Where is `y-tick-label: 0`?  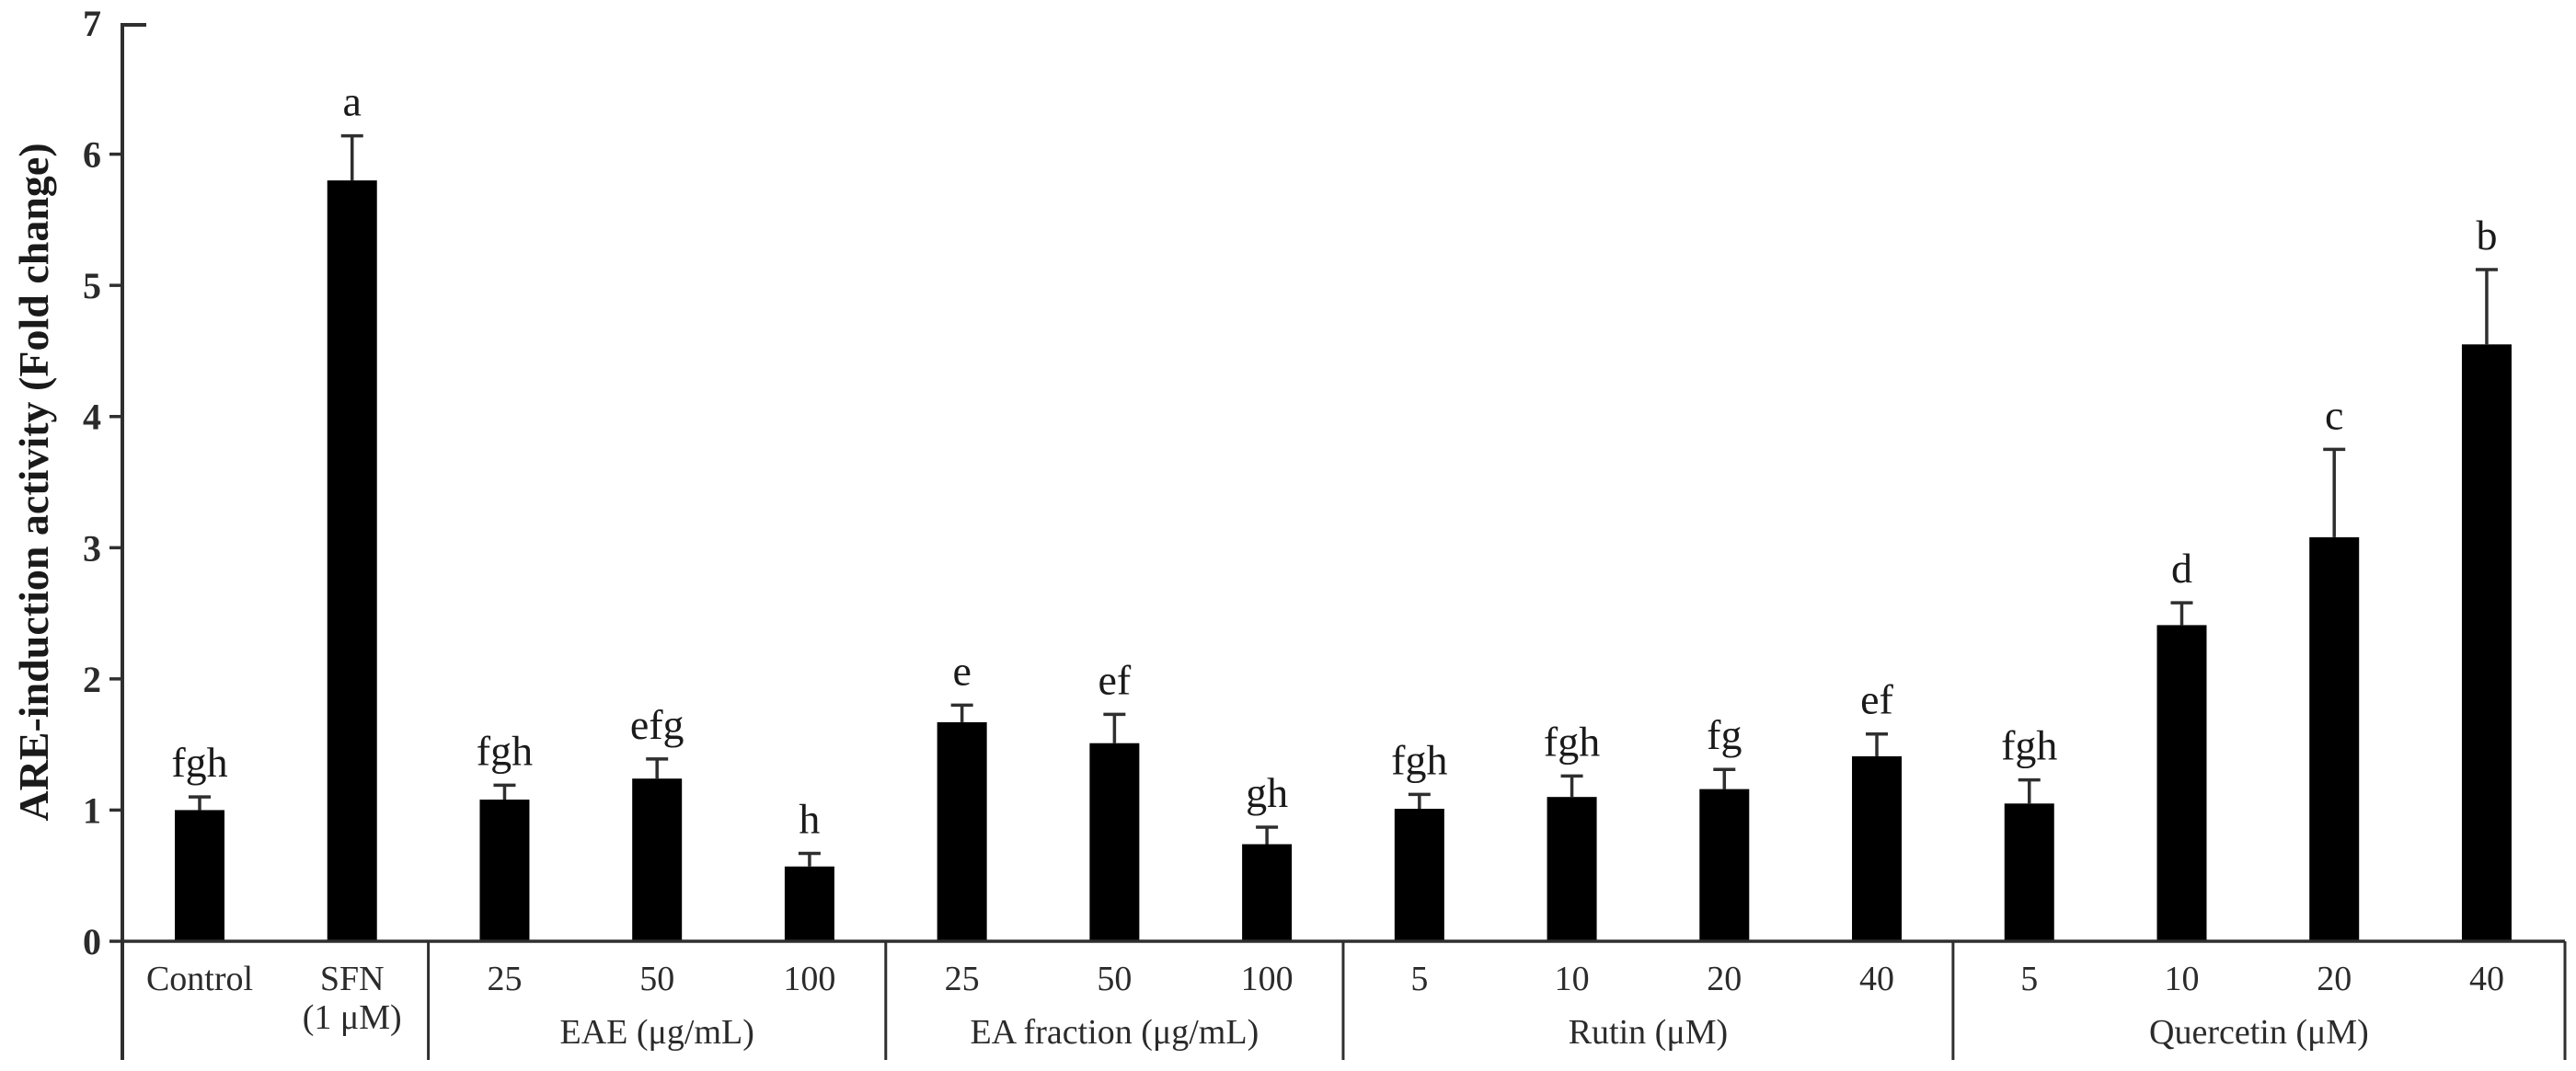
y-tick-label: 0 is located at coordinates (92, 941).